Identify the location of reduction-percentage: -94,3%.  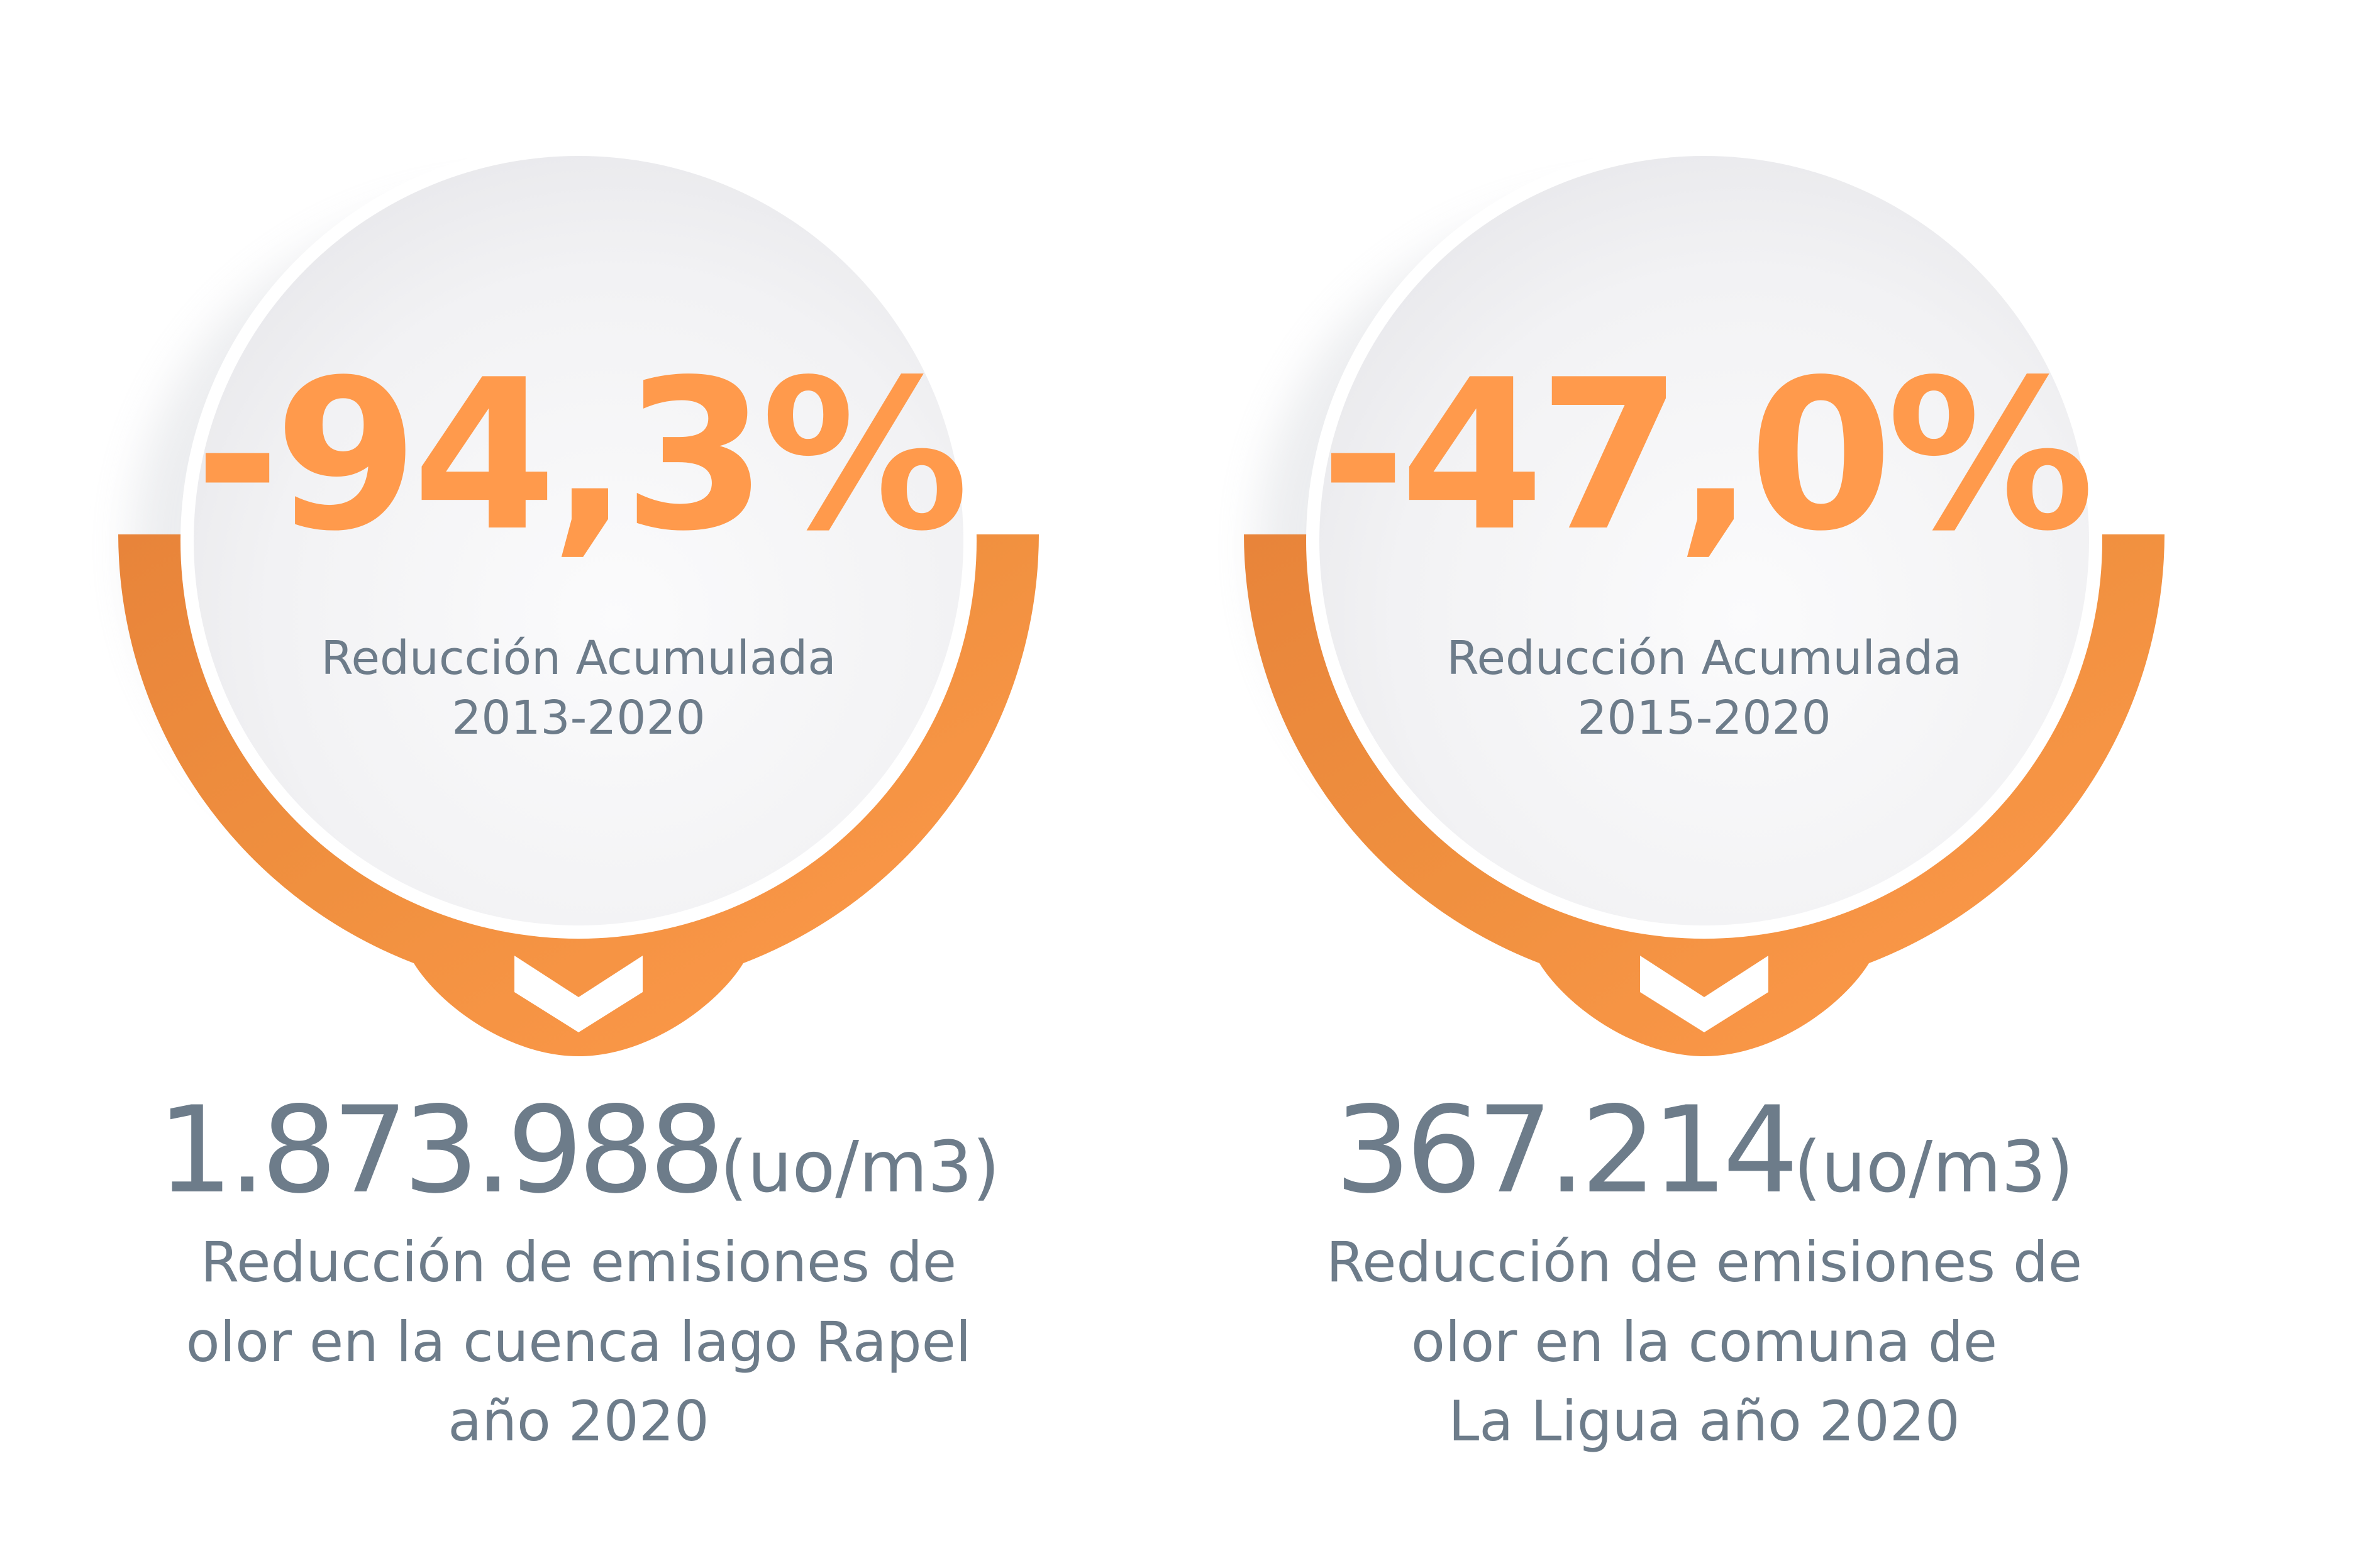
(581, 456).